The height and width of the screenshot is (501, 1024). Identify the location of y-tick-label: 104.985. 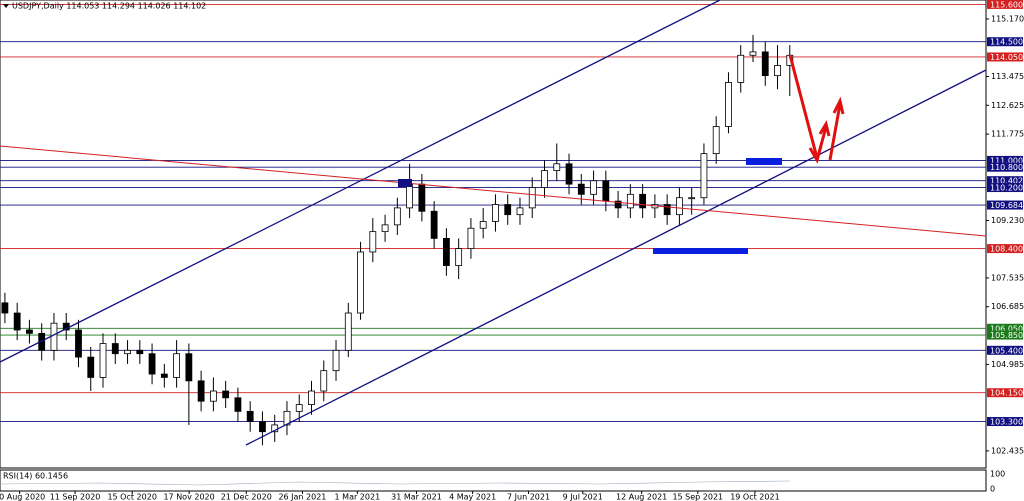
(1007, 364).